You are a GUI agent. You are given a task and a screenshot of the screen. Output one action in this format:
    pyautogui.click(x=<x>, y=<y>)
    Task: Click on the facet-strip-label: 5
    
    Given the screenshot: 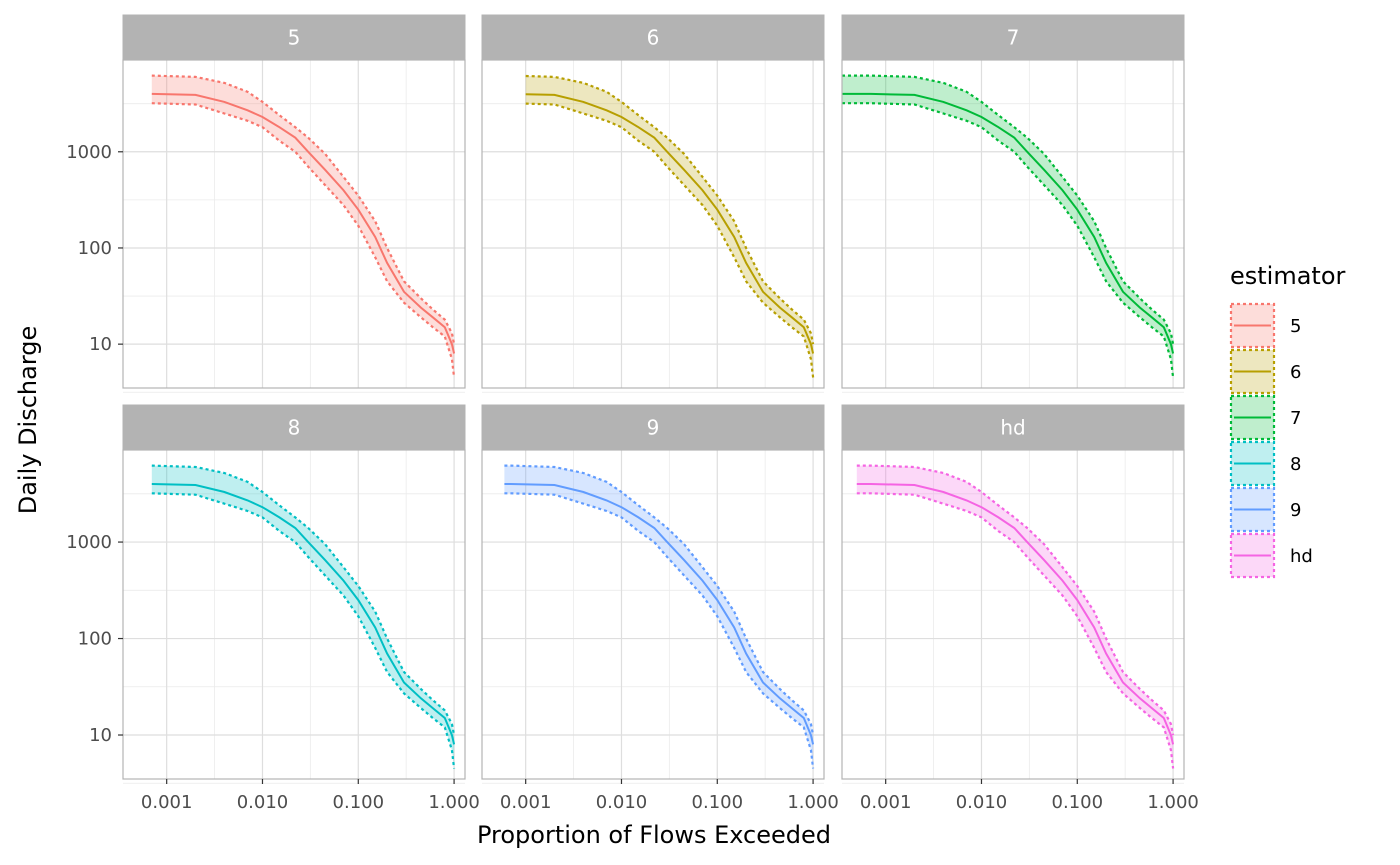 What is the action you would take?
    pyautogui.click(x=294, y=38)
    